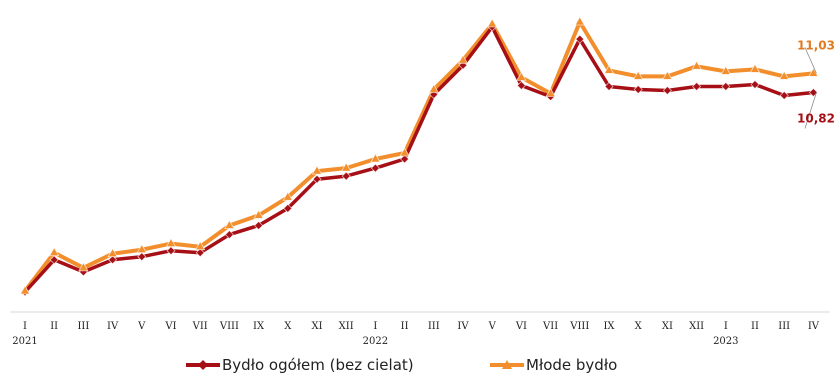  Describe the element at coordinates (816, 45) in the screenshot. I see `end-label-0: 11,03` at that location.